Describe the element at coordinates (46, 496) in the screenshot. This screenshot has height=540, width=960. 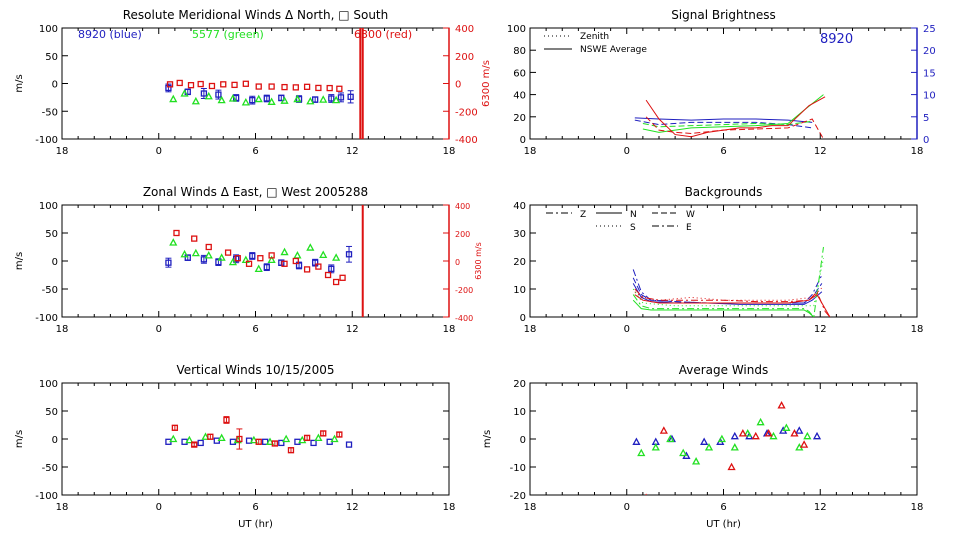
I see `y-tick-label: -100` at that location.